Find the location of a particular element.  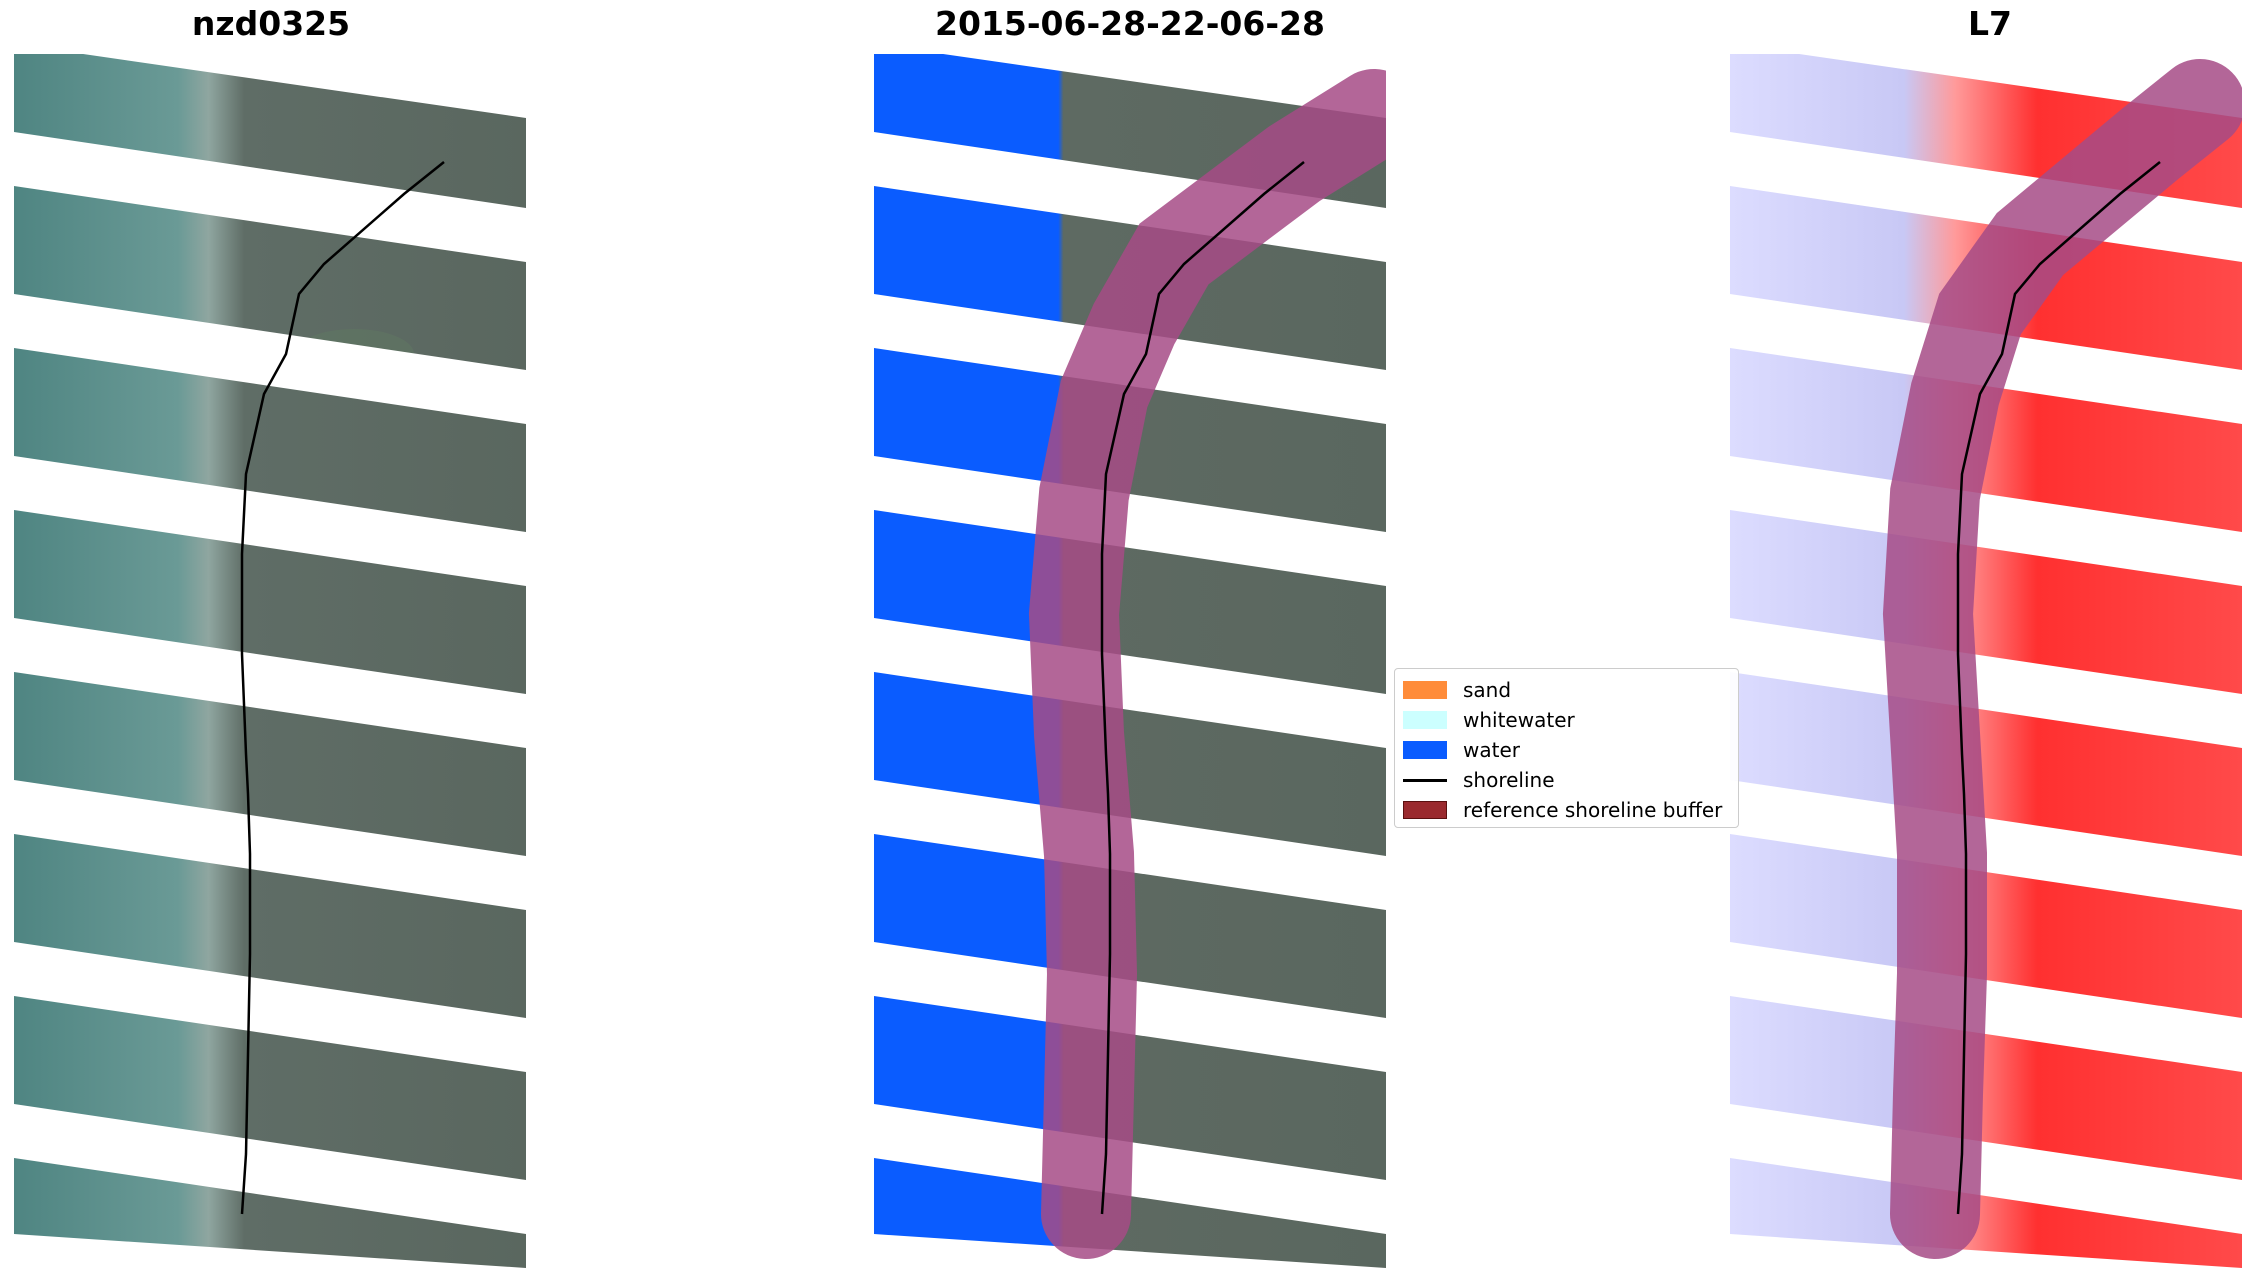

legend-label: shoreline is located at coordinates (1509, 780).